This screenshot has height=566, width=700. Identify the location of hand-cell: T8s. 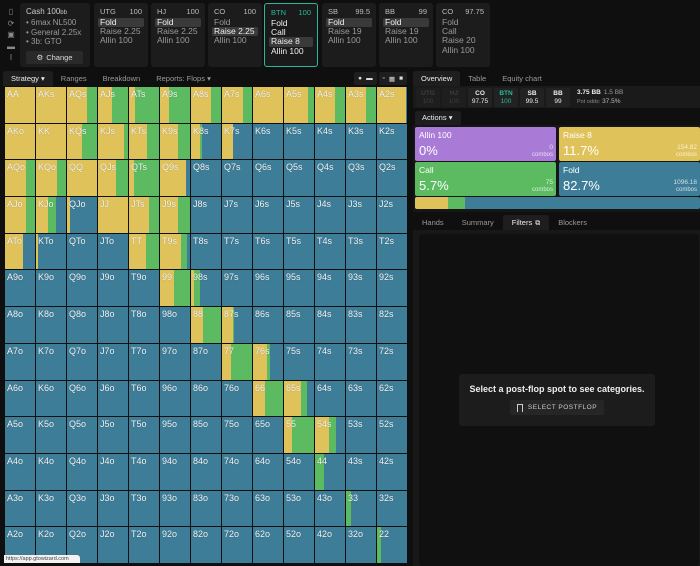
(206, 251).